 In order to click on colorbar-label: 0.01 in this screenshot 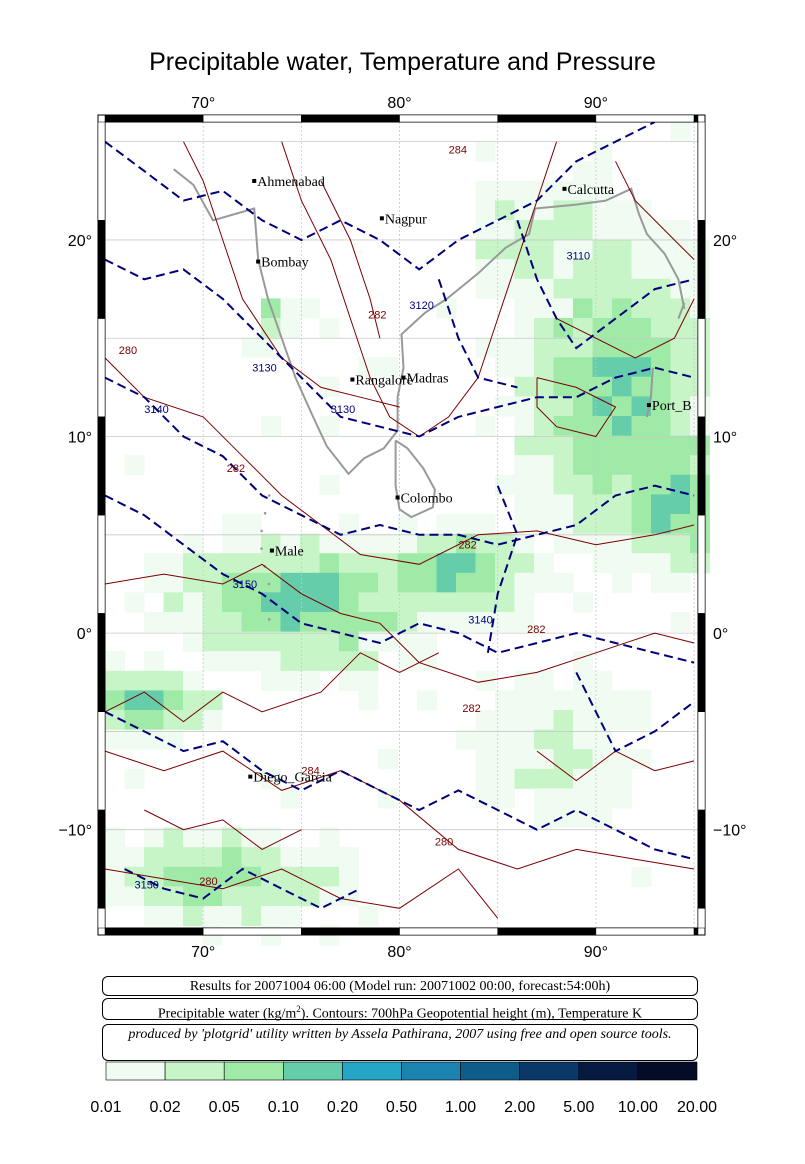, I will do `click(105, 1107)`.